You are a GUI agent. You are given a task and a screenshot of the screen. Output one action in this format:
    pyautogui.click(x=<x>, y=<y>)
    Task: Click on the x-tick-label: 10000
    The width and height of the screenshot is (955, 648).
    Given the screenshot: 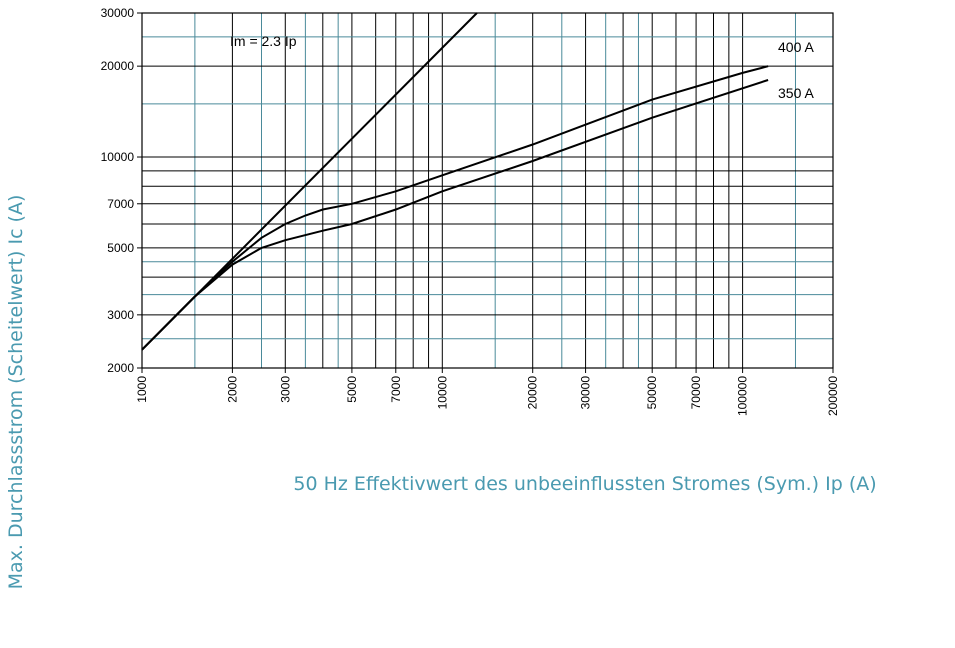 What is the action you would take?
    pyautogui.click(x=442, y=393)
    